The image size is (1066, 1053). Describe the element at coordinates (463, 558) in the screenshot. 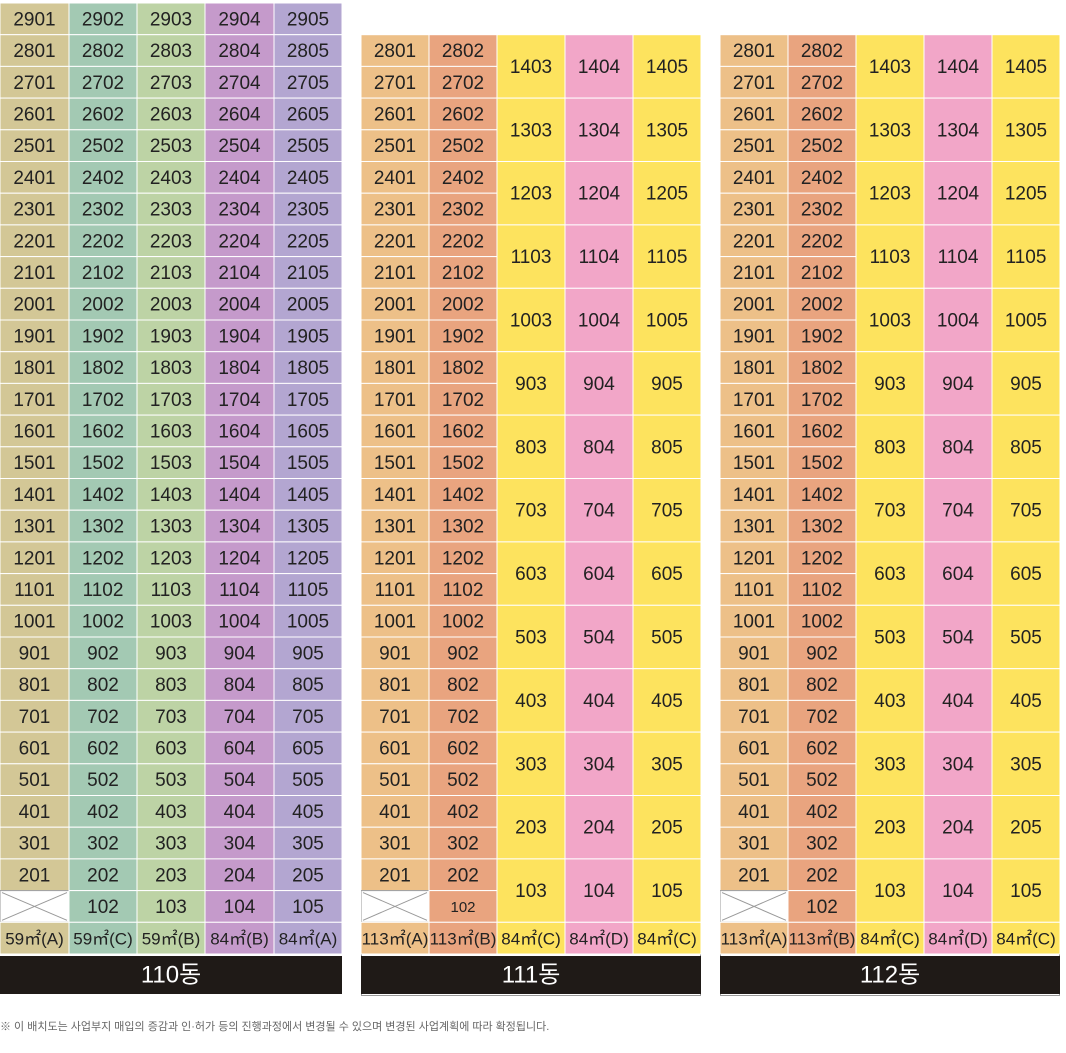

I see `unit-label: 1202` at that location.